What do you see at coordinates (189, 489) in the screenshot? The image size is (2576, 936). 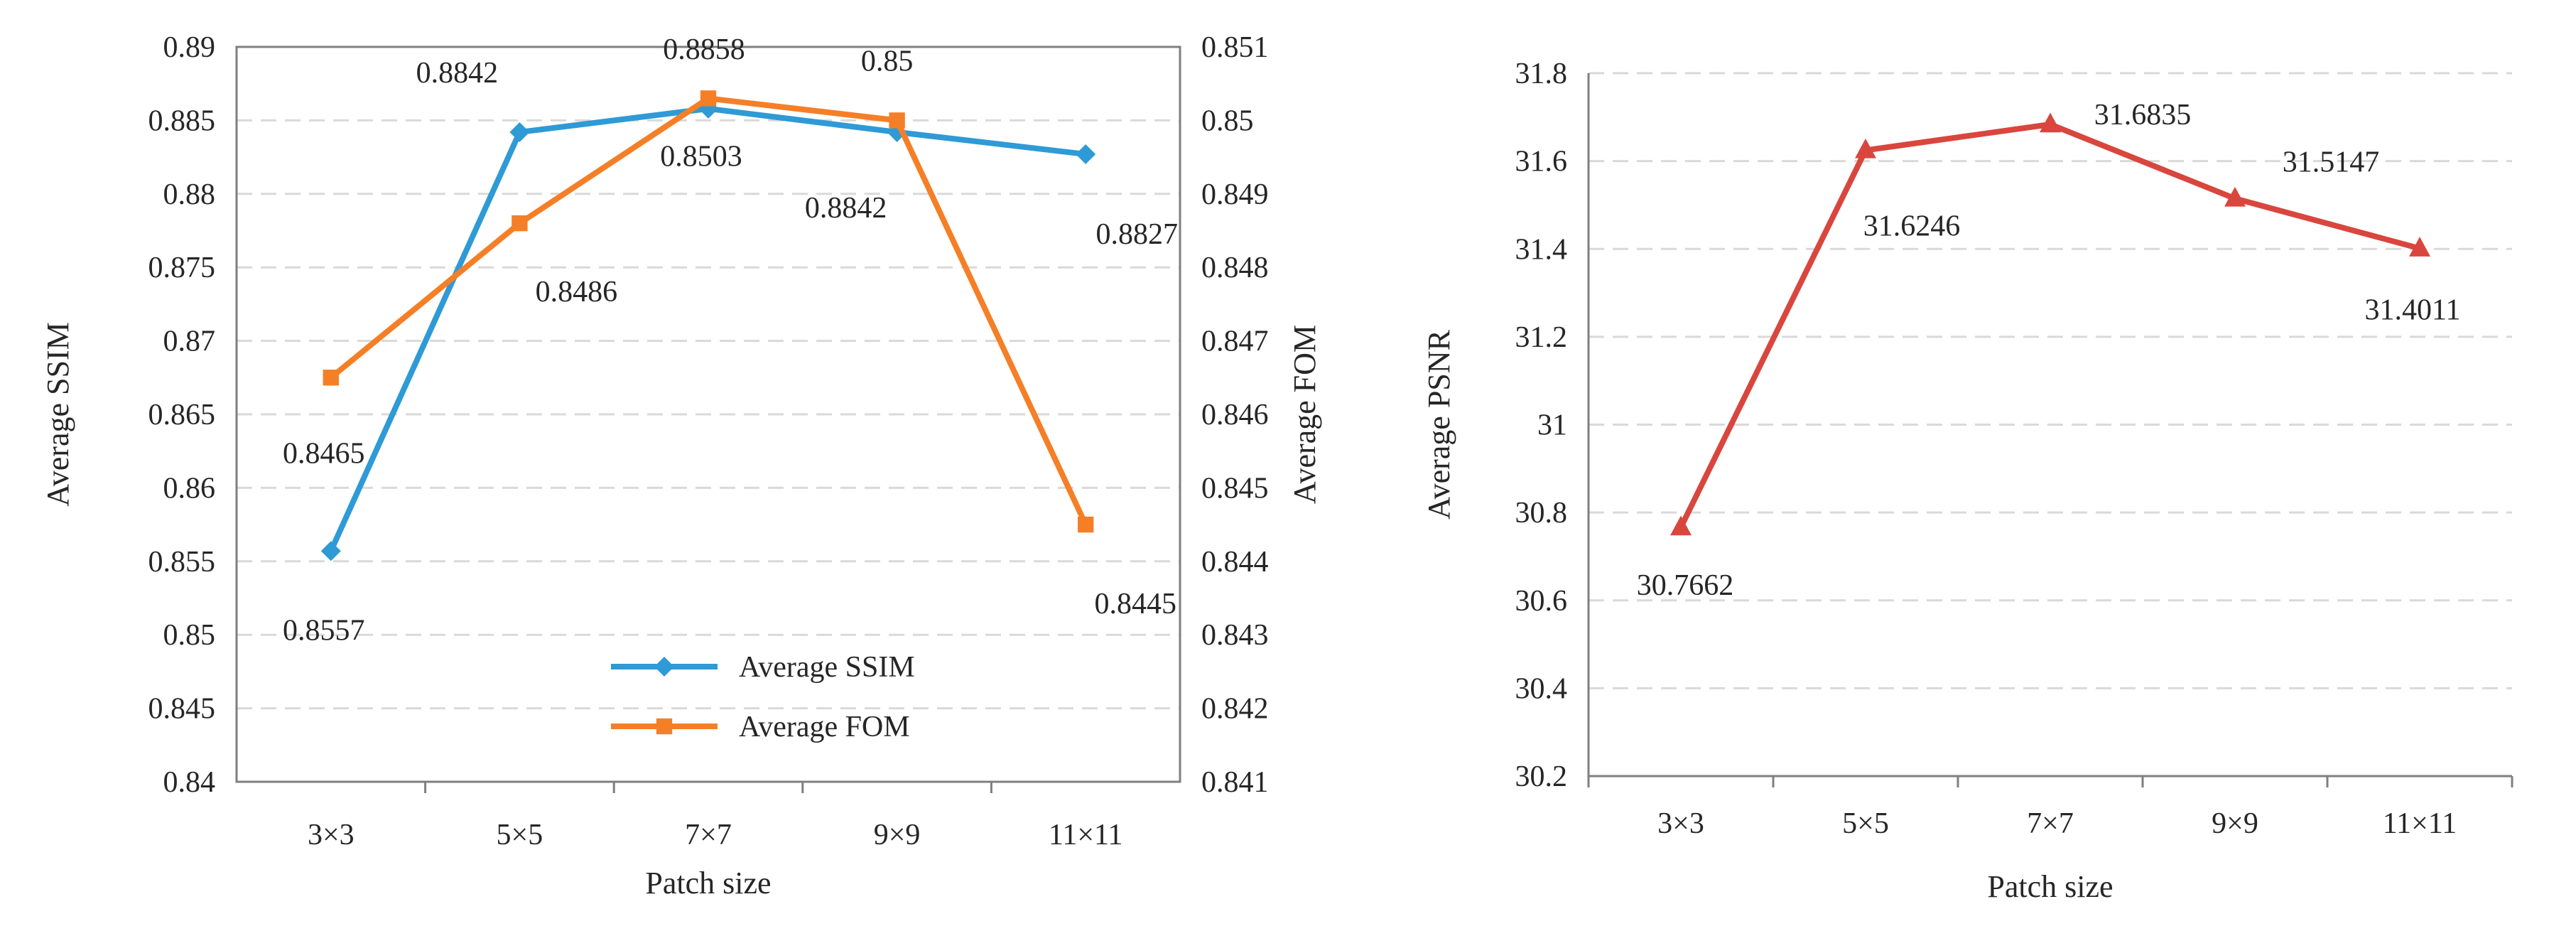 I see `y-tick-label: 0.86` at bounding box center [189, 489].